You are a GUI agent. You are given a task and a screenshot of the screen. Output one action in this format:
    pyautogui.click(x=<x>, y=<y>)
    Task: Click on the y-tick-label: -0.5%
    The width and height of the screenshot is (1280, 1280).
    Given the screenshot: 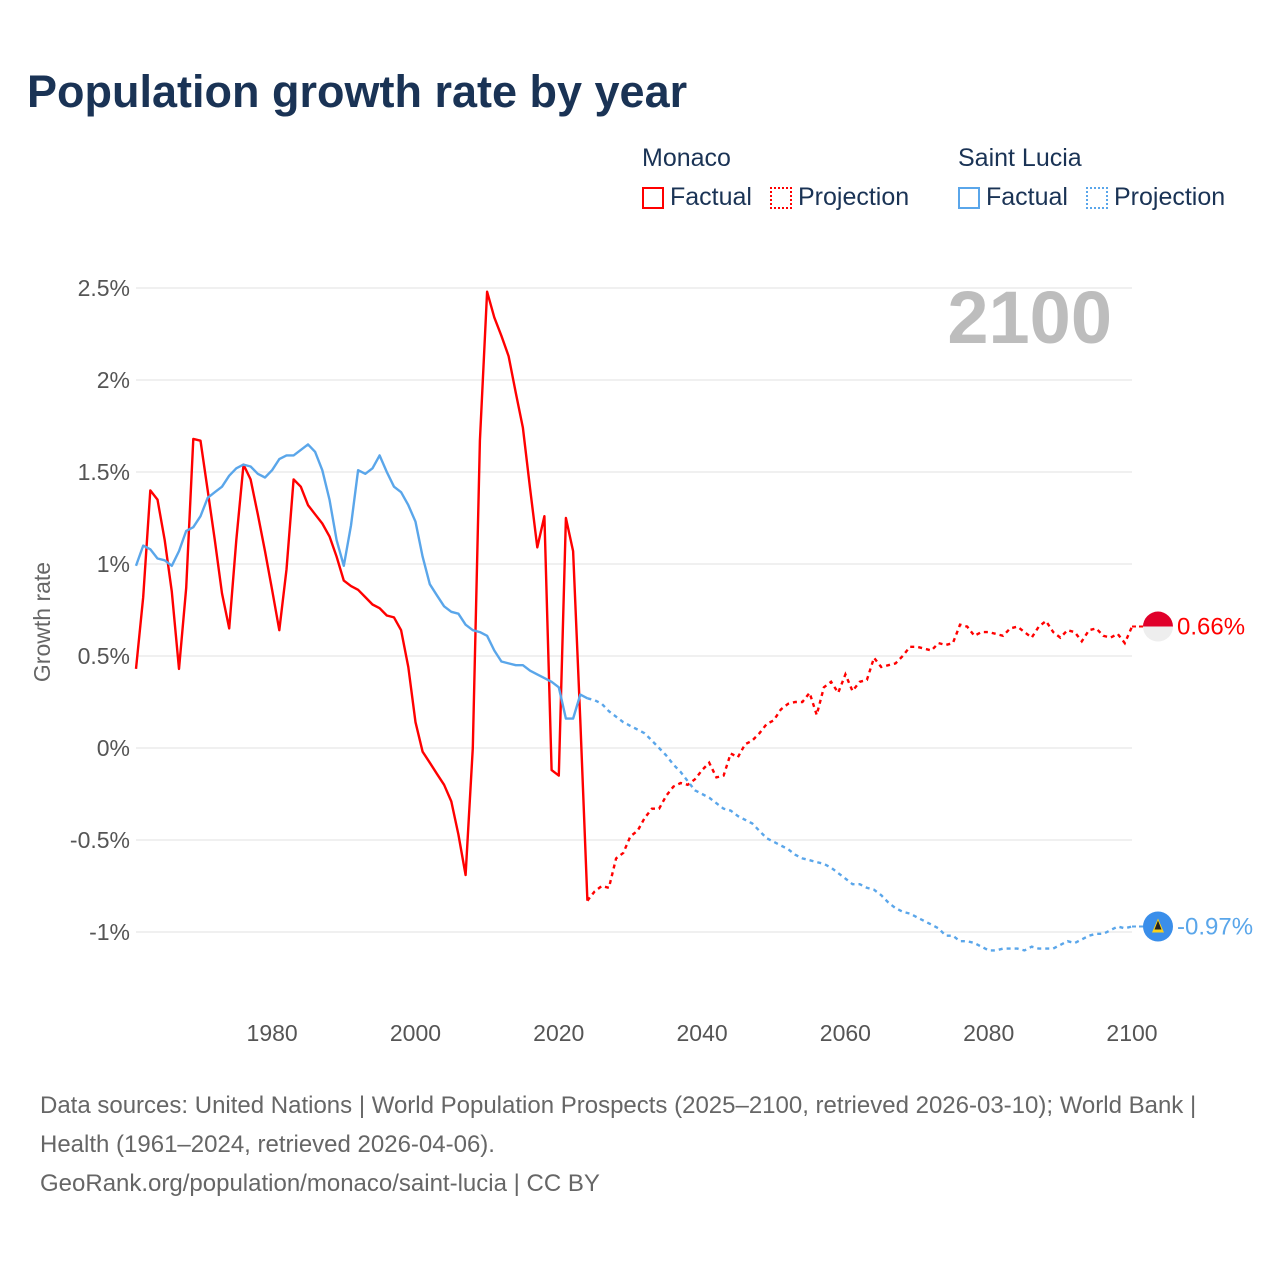 What is the action you would take?
    pyautogui.click(x=100, y=840)
    